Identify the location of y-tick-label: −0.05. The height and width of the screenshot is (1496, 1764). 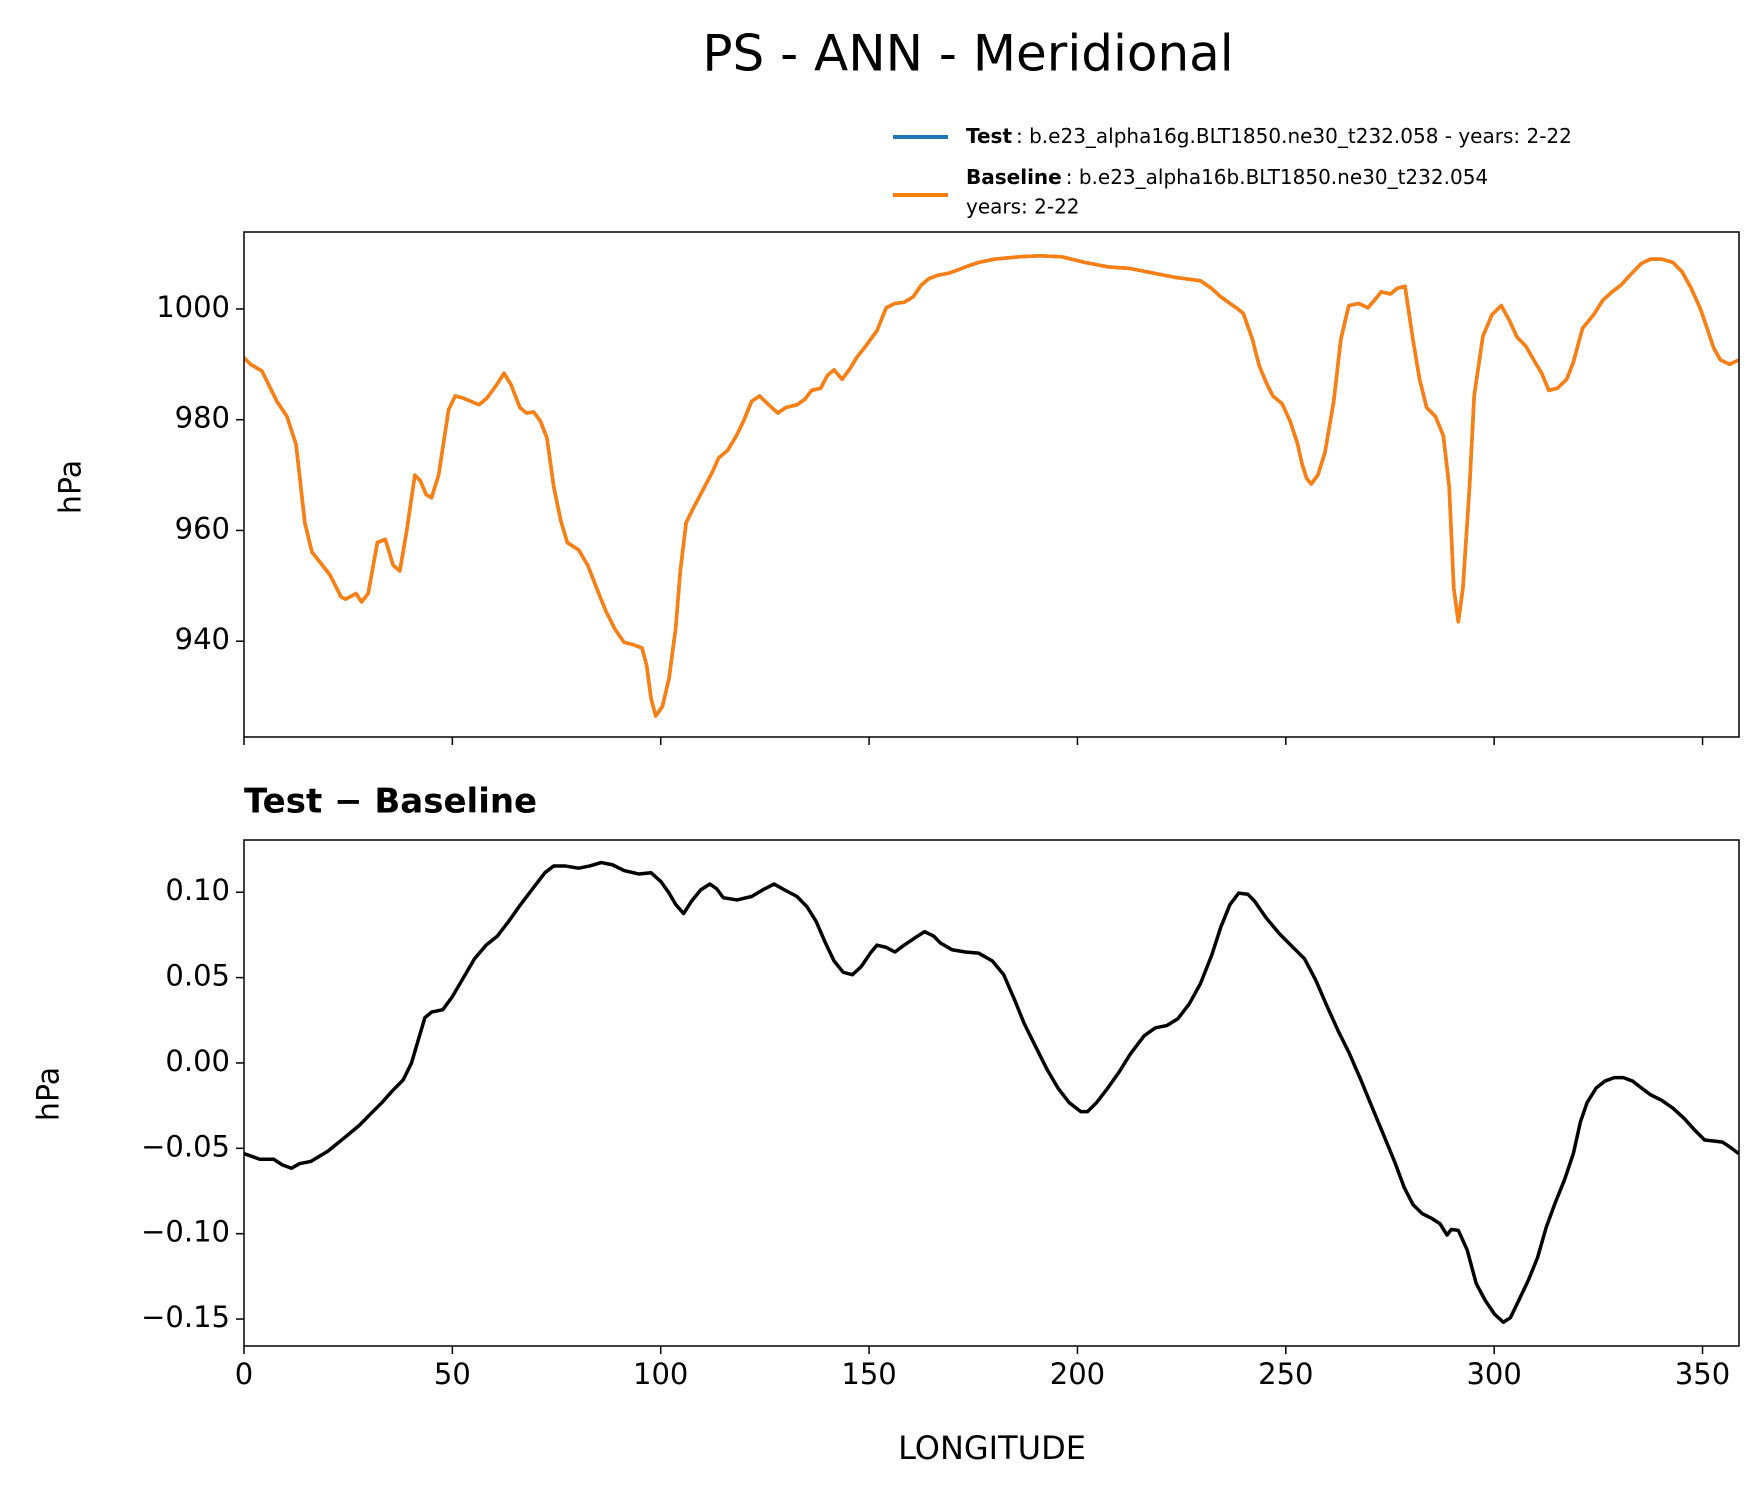
(185, 1146).